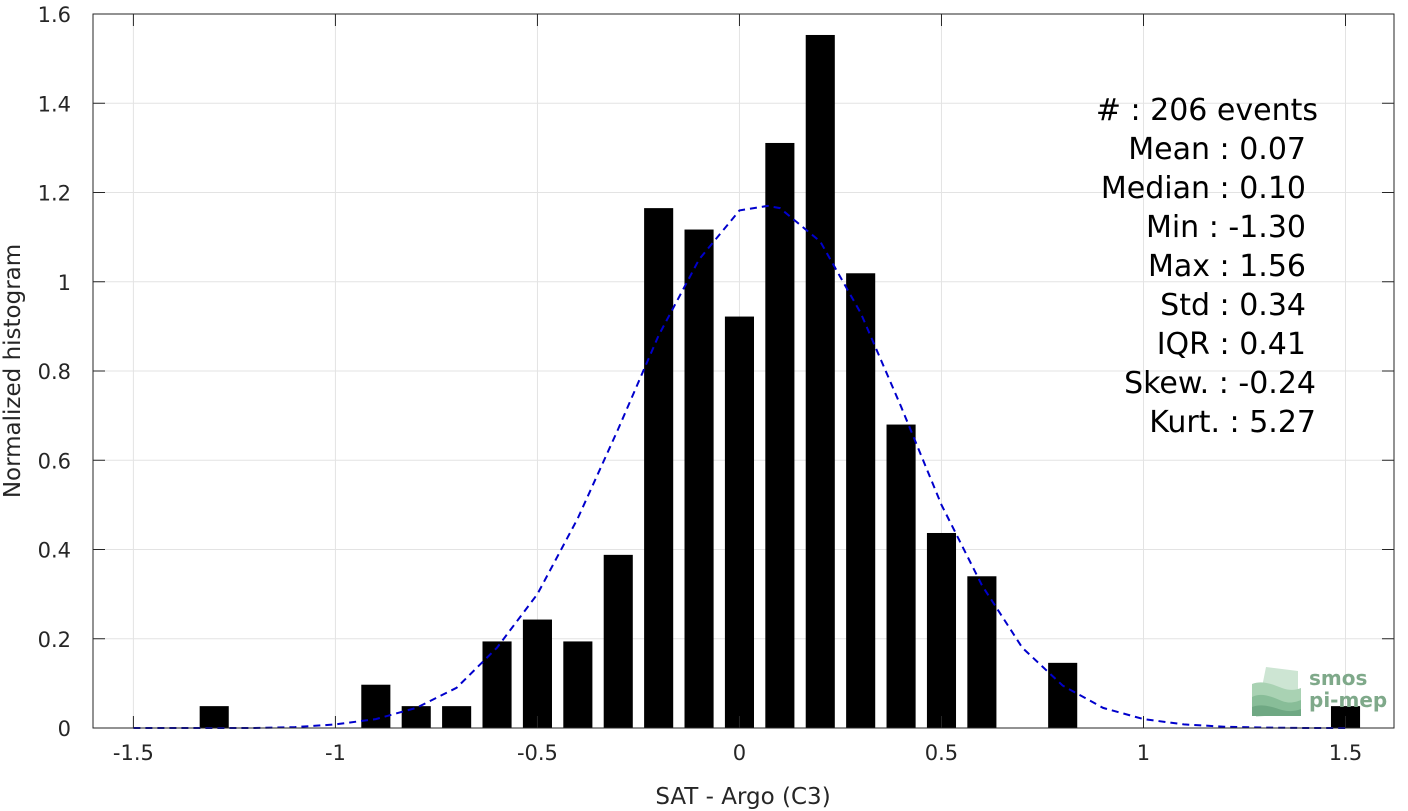  Describe the element at coordinates (1217, 149) in the screenshot. I see `stats-line: Mean : 0.07` at that location.